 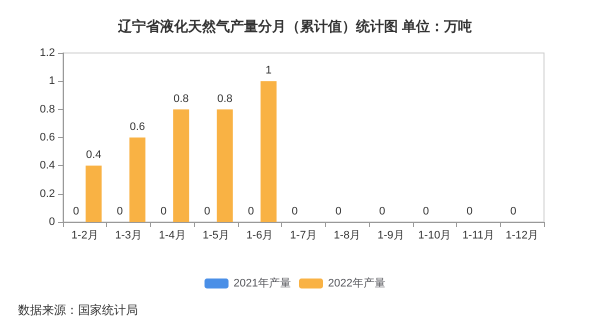 What do you see at coordinates (269, 70) in the screenshot?
I see `data-label: 1` at bounding box center [269, 70].